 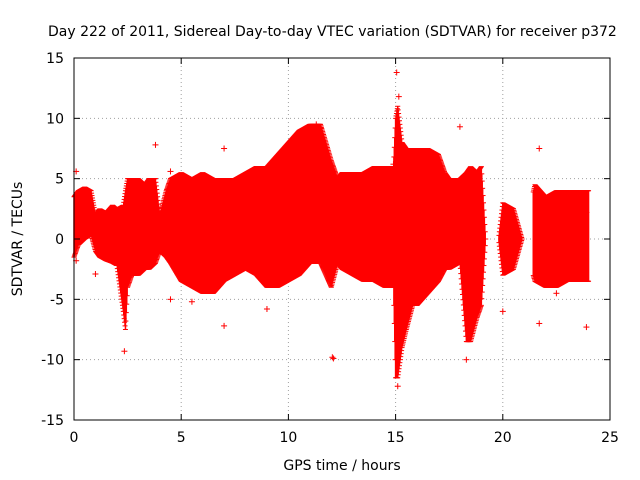 I want to click on x-tick-label: 10, so click(x=288, y=438).